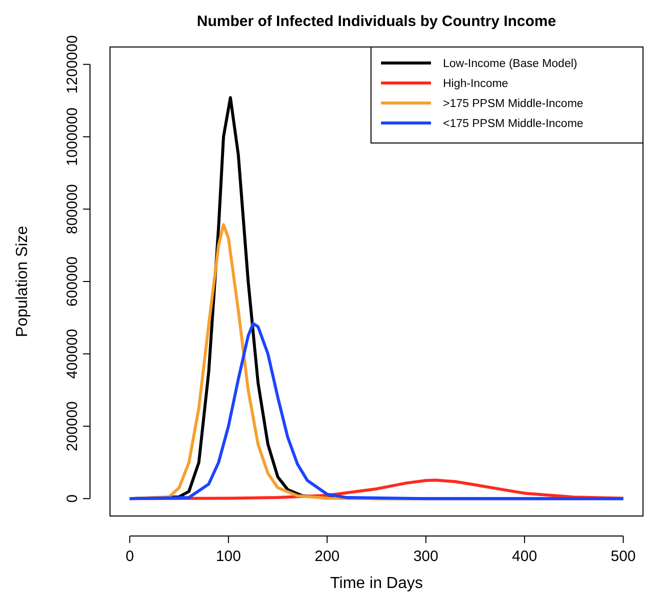 This screenshot has height=593, width=657. I want to click on legend-label: Low-Income (Base Model), so click(510, 64).